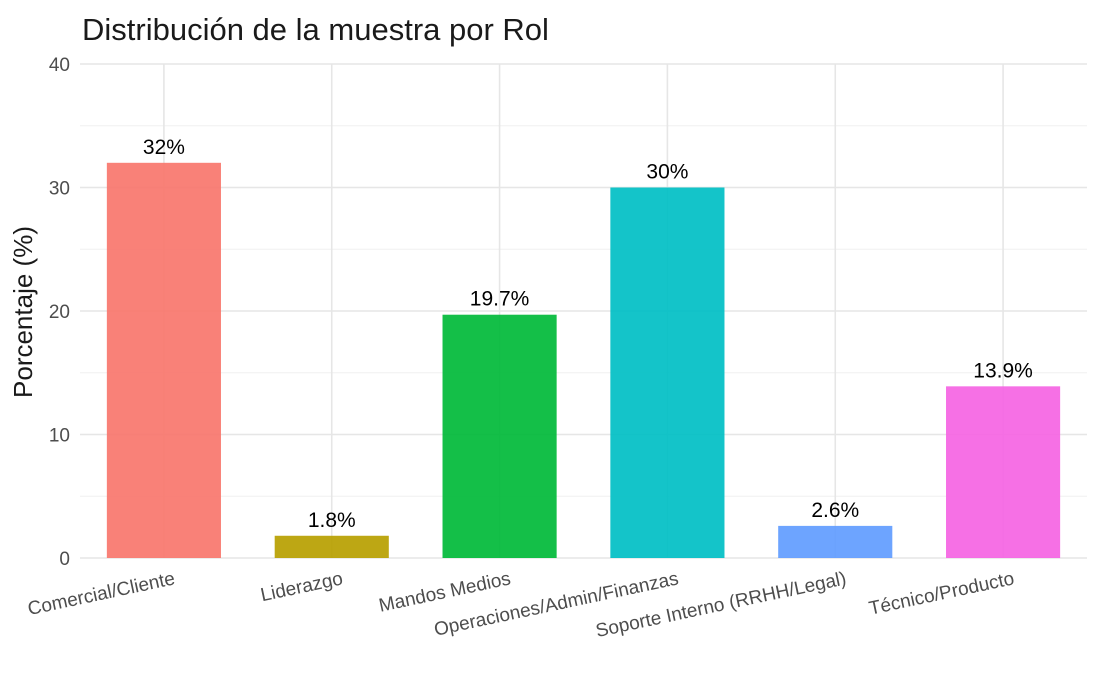 The image size is (1102, 680). I want to click on data-label: 19.7%, so click(500, 299).